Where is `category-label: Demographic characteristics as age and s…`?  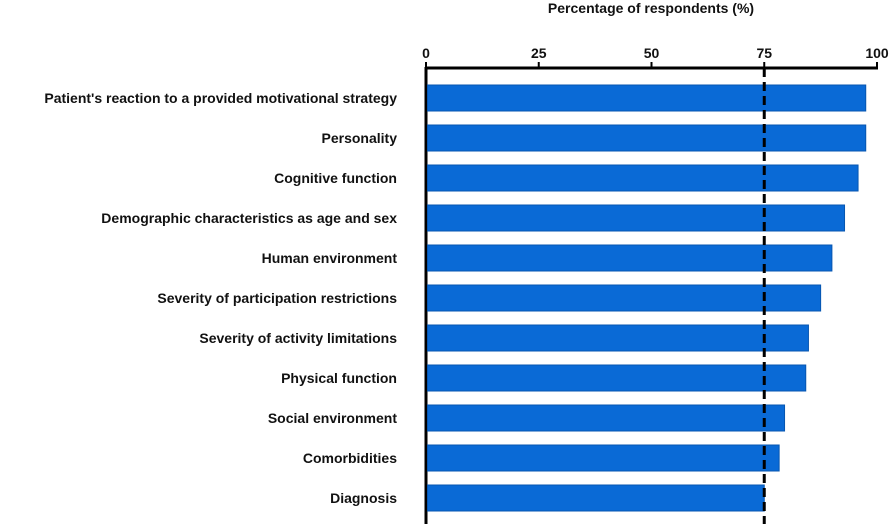
category-label: Demographic characteristics as age and s… is located at coordinates (249, 218).